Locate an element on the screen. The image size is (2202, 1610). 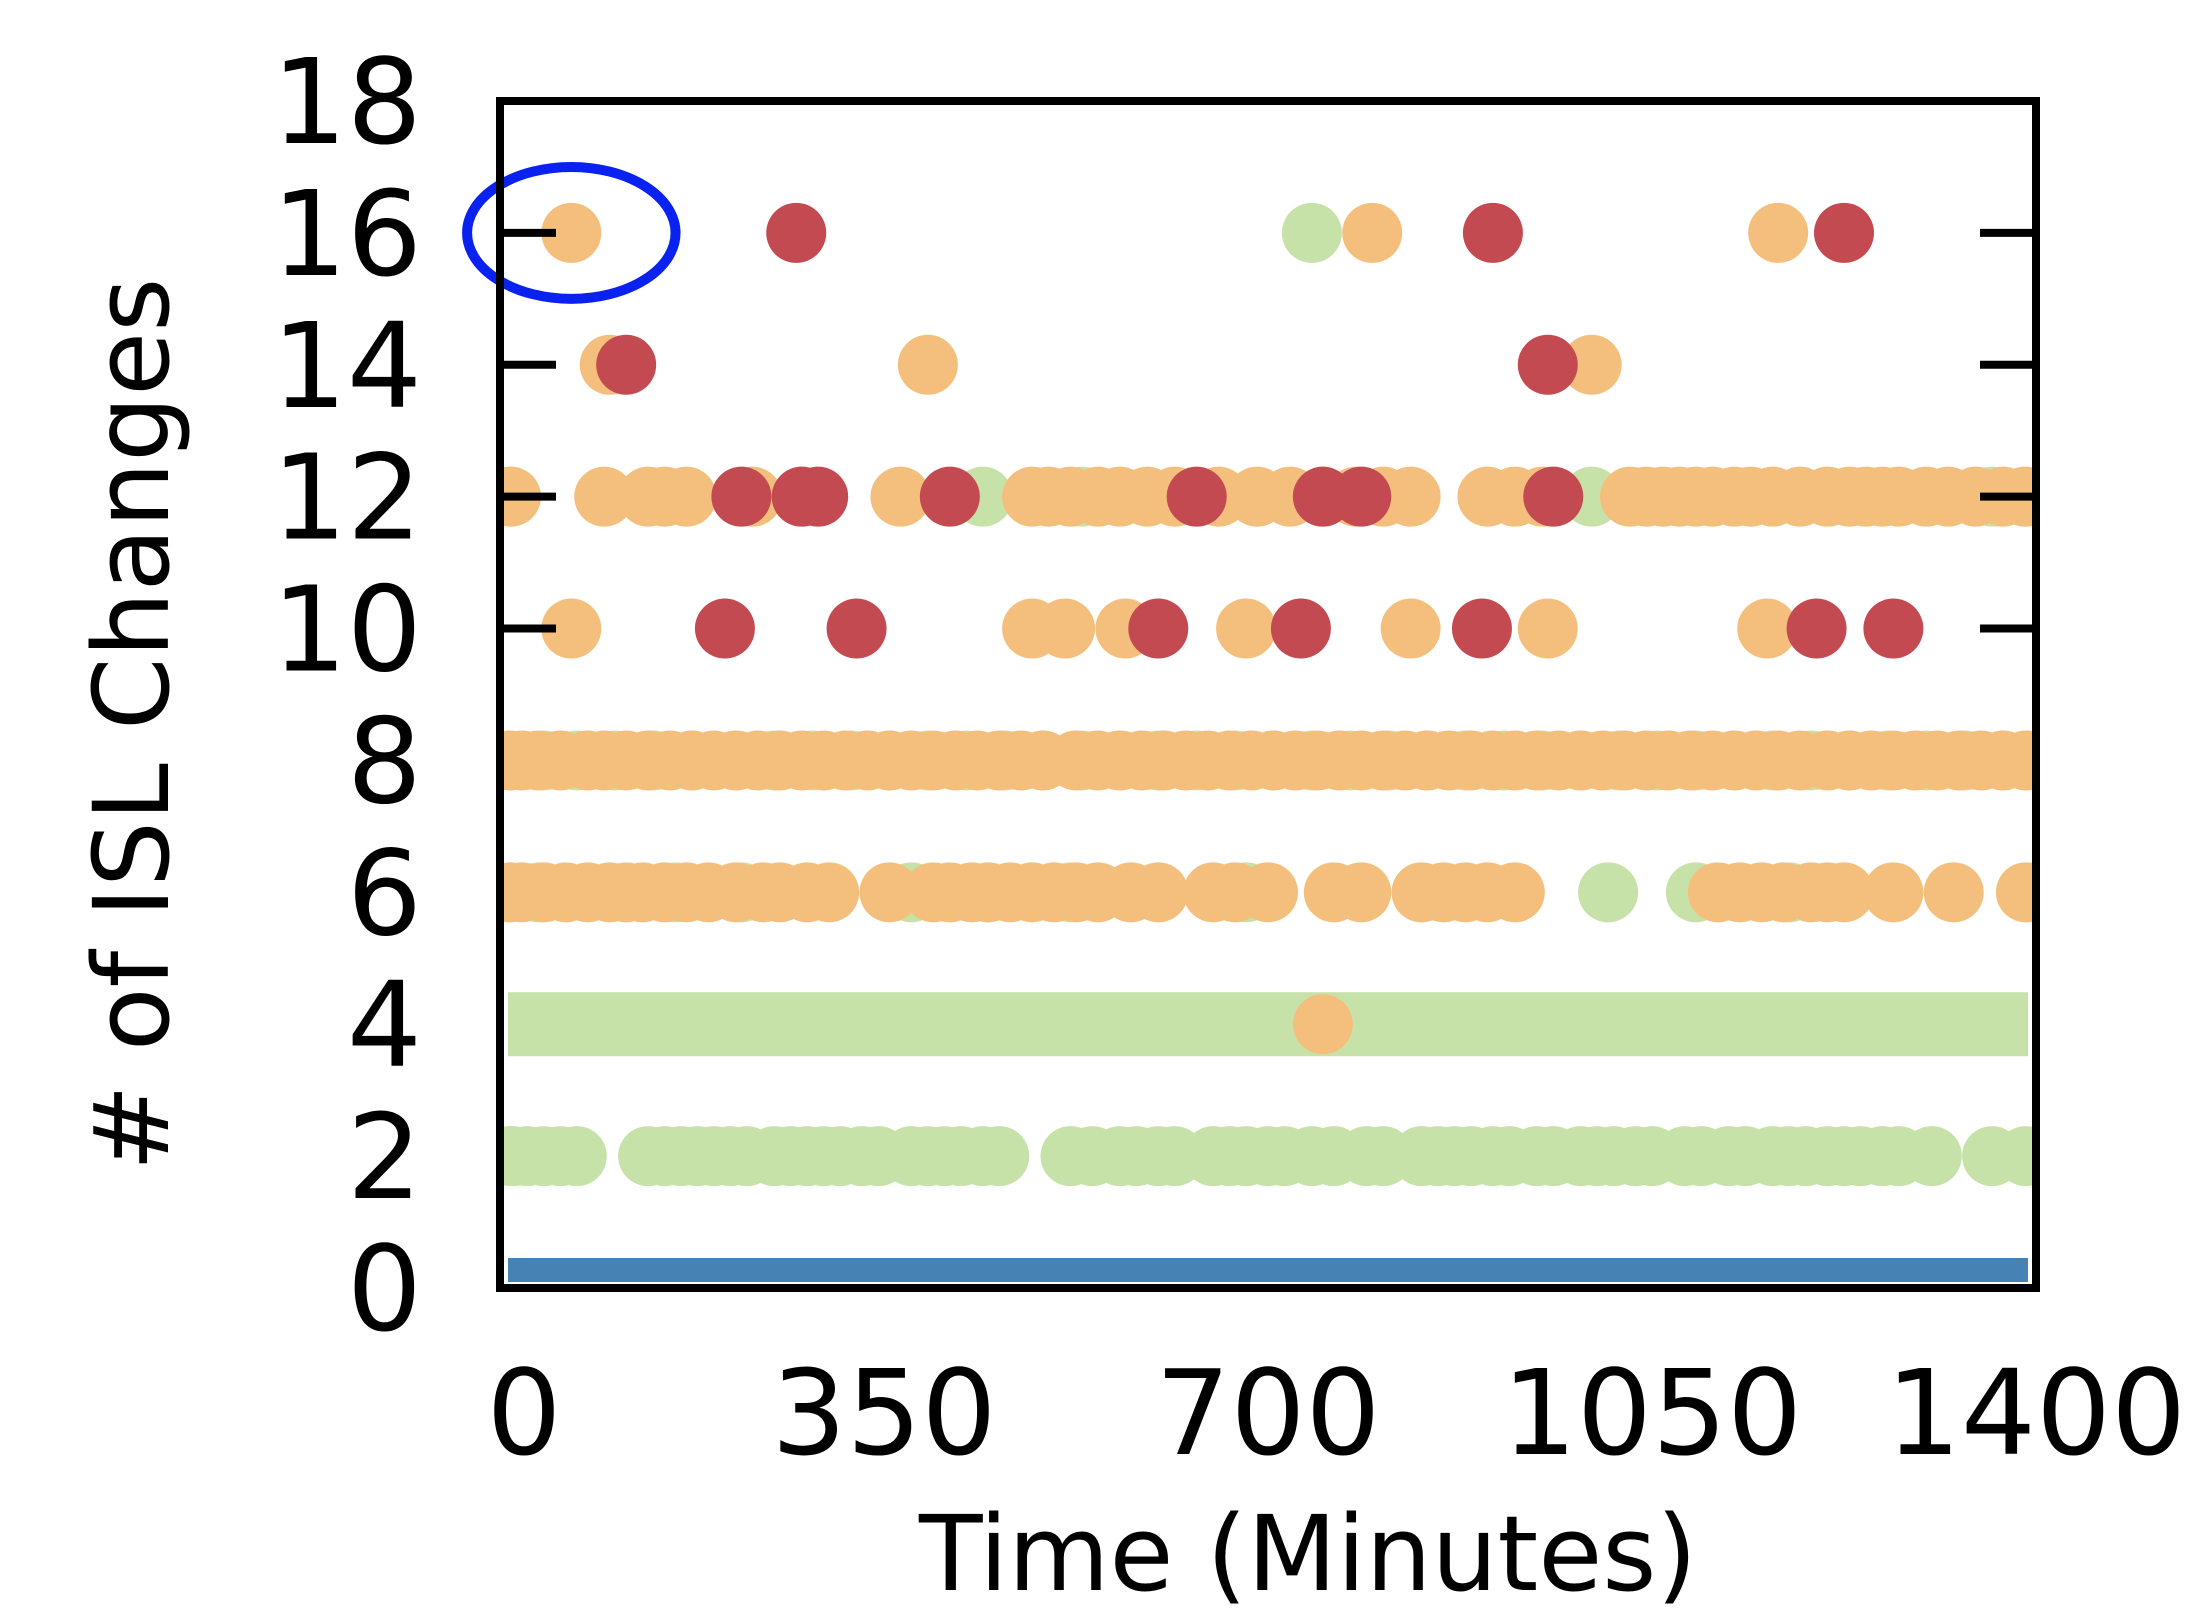
x-axis-title: Time (Minutes) is located at coordinates (1307, 1551).